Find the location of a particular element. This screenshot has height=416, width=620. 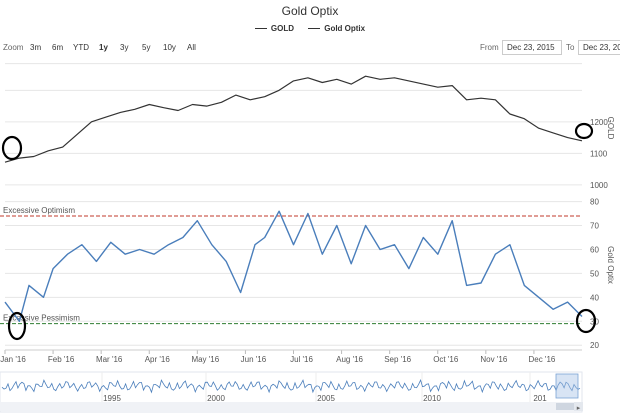

legend: GOLD Gold Optix is located at coordinates (310, 27).